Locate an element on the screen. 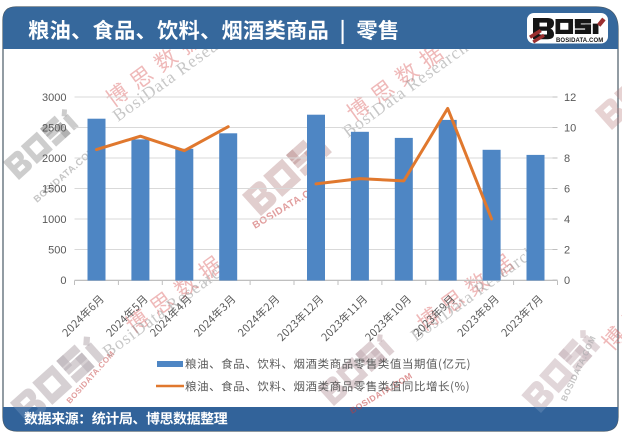  svg-text: 3000 is located at coordinates (54, 98).